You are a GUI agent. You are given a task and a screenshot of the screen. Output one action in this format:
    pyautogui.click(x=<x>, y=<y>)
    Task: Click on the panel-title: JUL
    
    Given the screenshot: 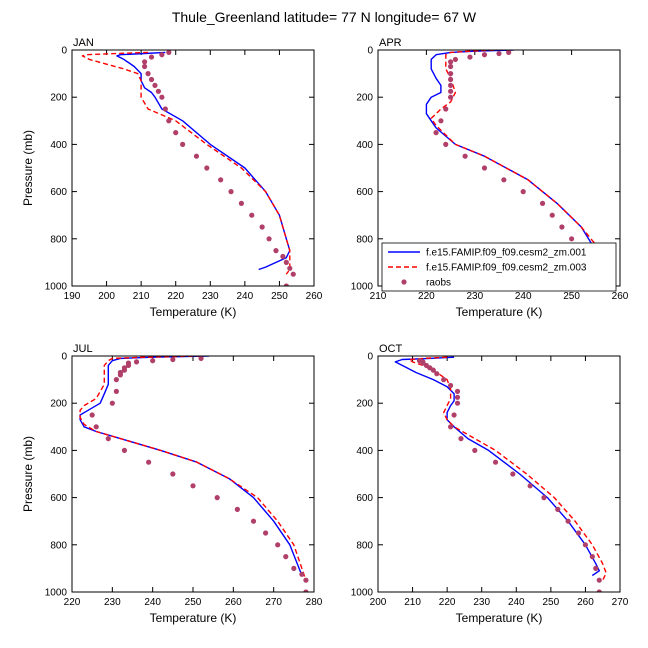 What is the action you would take?
    pyautogui.click(x=83, y=349)
    